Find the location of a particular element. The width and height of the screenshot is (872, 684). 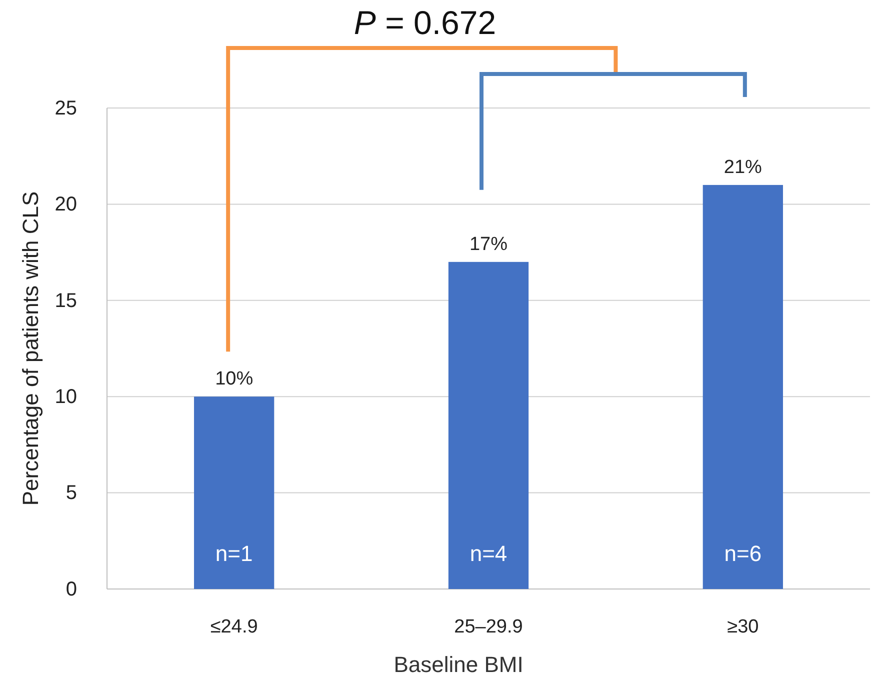

data-label: 10% is located at coordinates (234, 379).